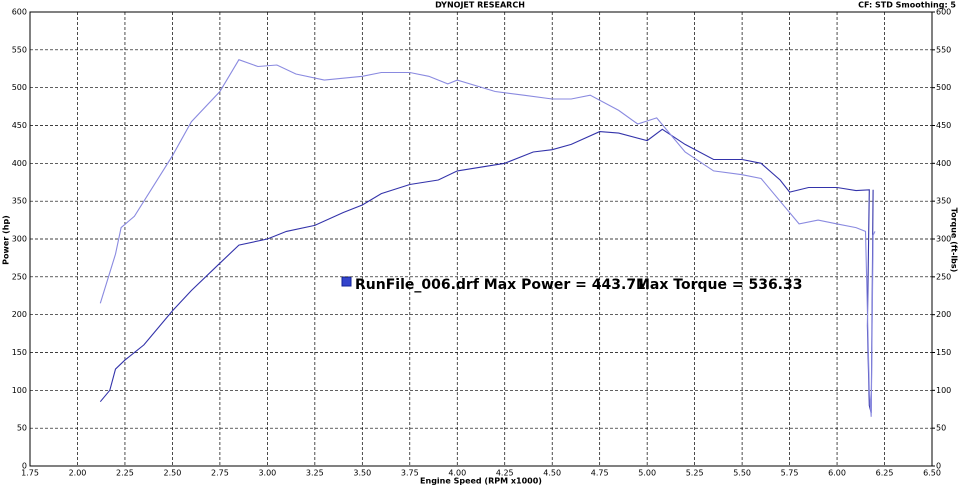 The image size is (960, 485). Describe the element at coordinates (125, 473) in the screenshot. I see `x-tick-label: 2.25` at that location.